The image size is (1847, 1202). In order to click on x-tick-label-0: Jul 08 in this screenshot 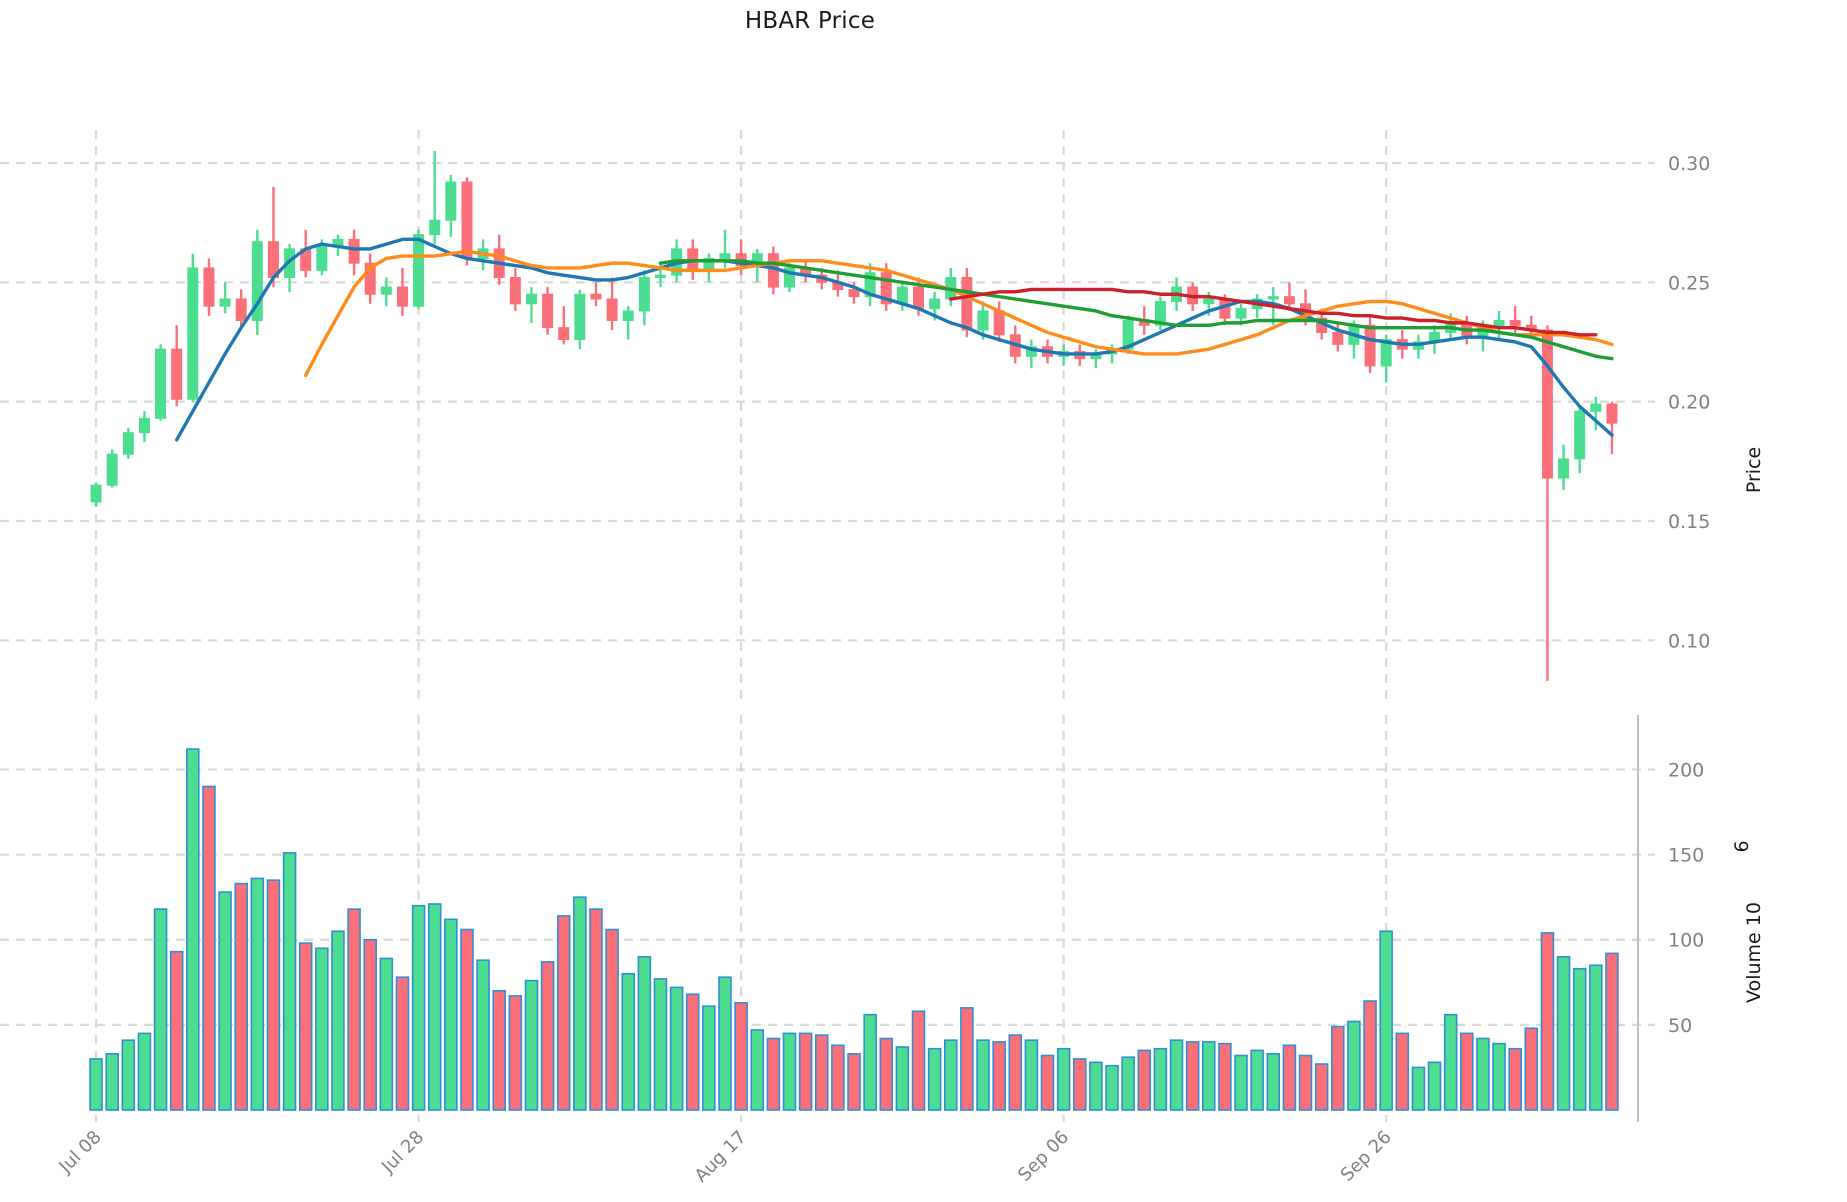, I will do `click(79, 1152)`.